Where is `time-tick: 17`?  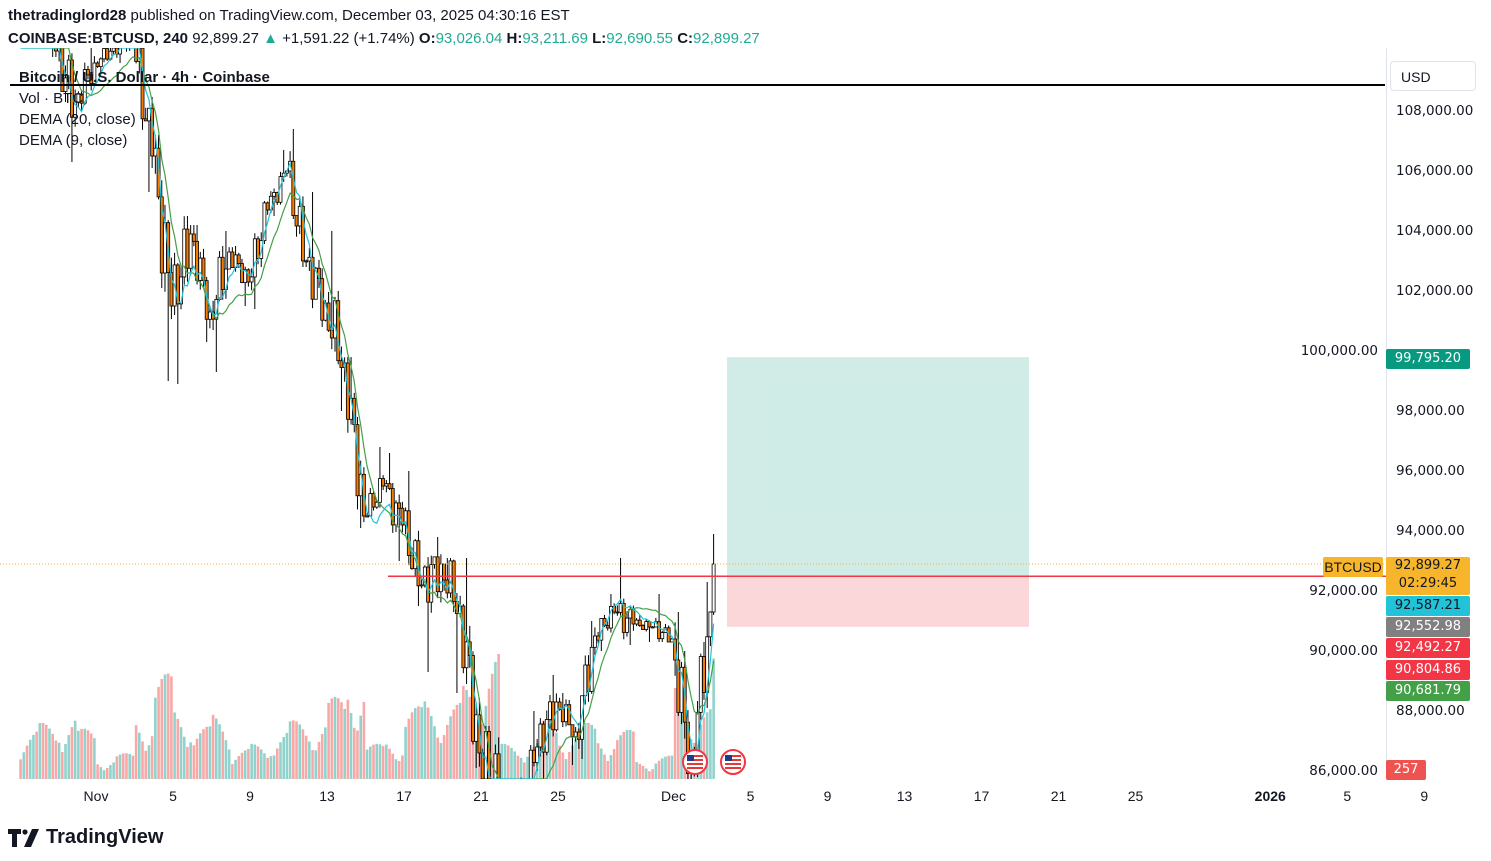
time-tick: 17 is located at coordinates (404, 796).